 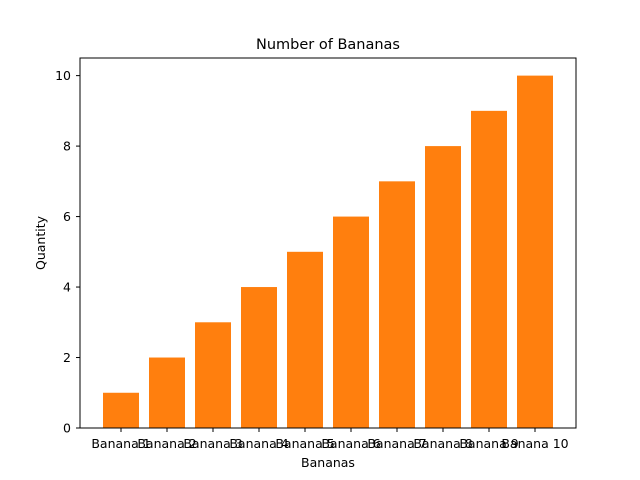 What do you see at coordinates (67, 146) in the screenshot?
I see `y-tick-label: 8` at bounding box center [67, 146].